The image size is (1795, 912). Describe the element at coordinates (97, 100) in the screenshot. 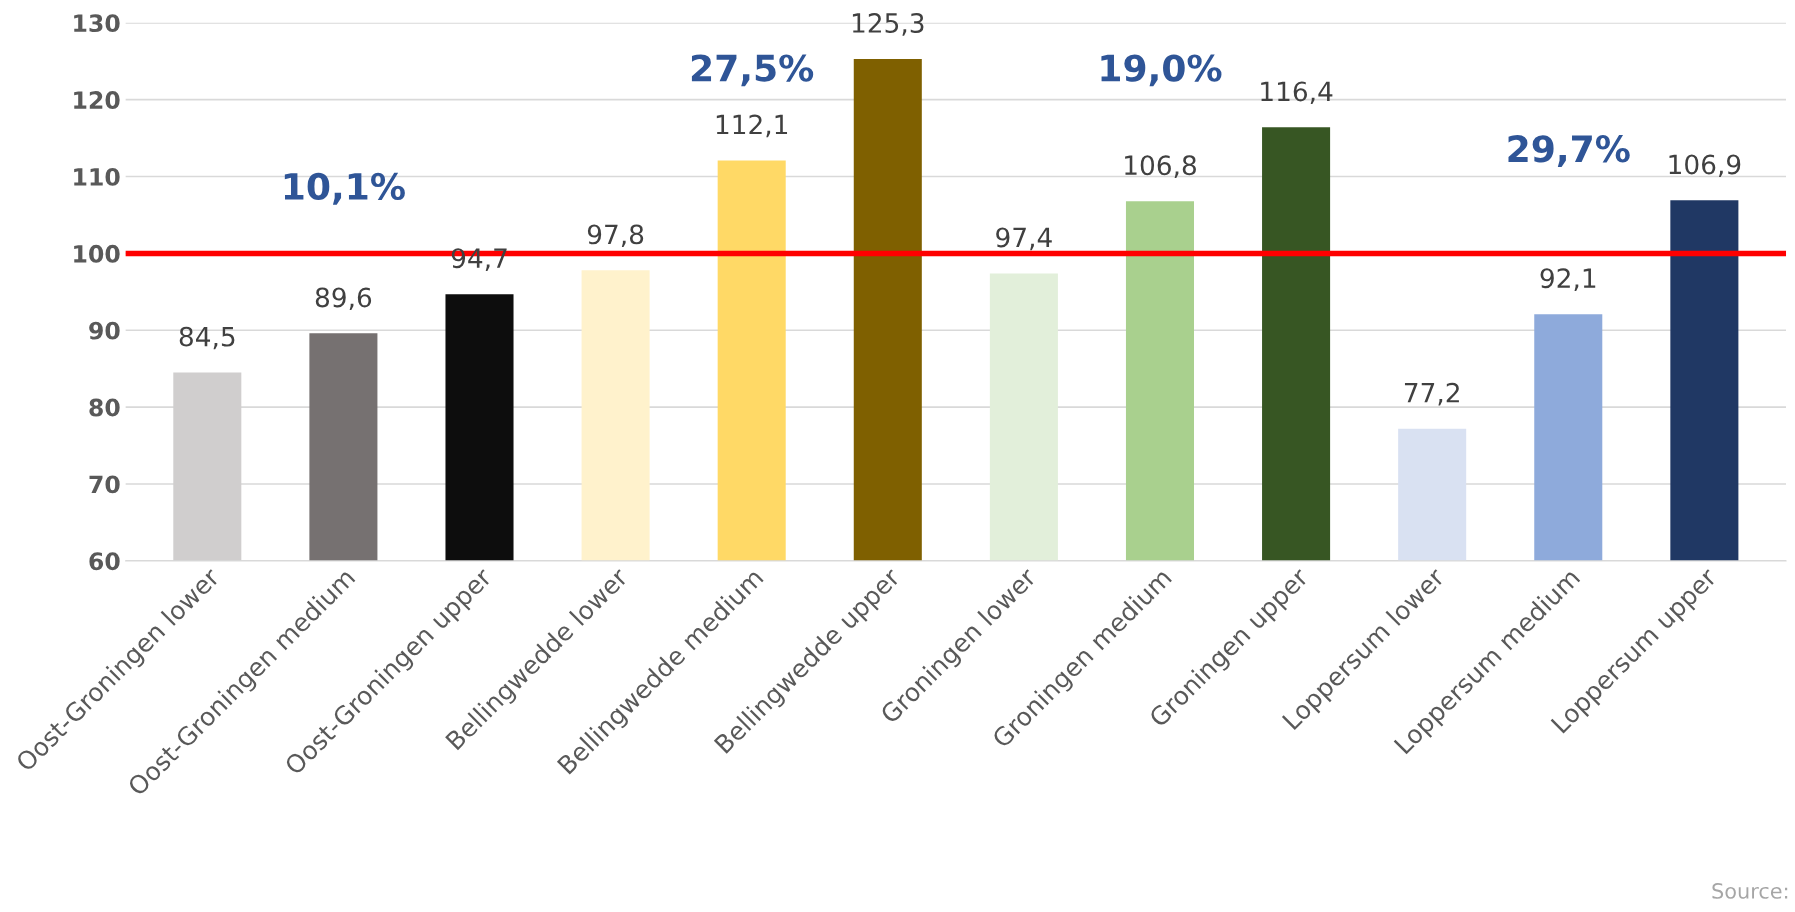

I see `y-tick-label: 120` at that location.